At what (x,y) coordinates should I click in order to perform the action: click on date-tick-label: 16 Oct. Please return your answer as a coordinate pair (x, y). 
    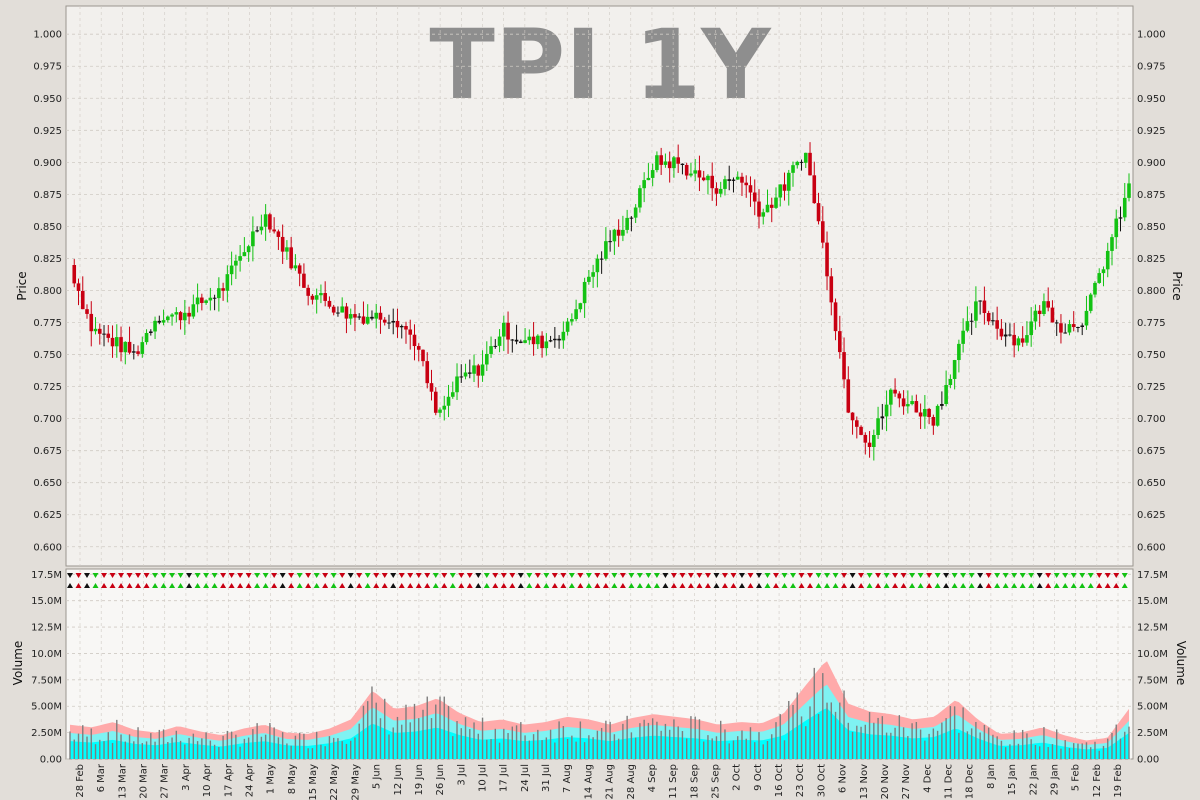
    Looking at the image, I should click on (779, 780).